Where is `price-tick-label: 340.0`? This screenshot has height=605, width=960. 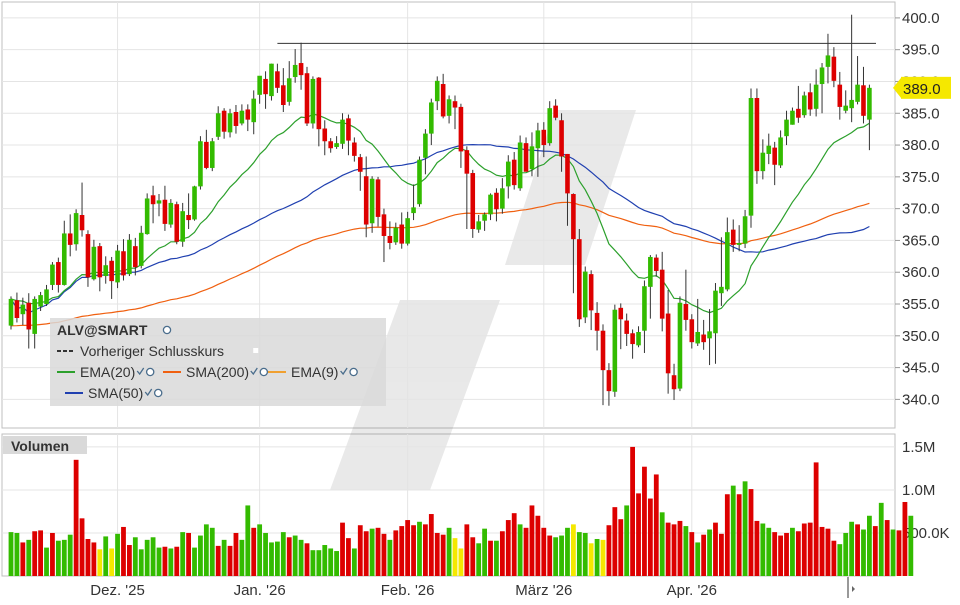
price-tick-label: 340.0 is located at coordinates (921, 399).